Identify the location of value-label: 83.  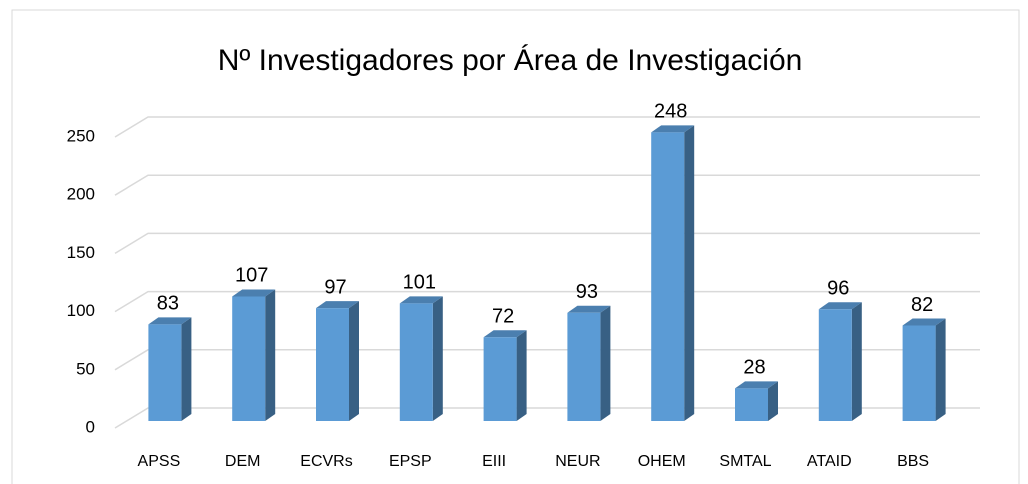
(168, 304).